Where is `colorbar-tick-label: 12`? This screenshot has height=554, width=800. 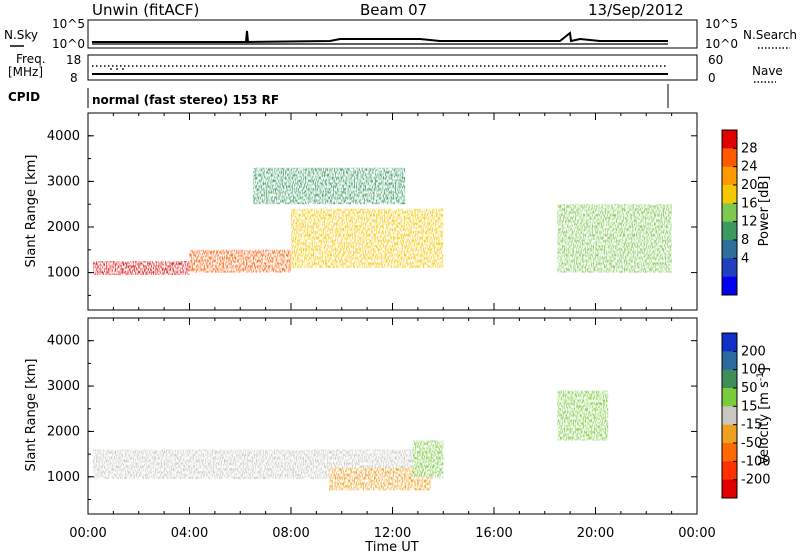 colorbar-tick-label: 12 is located at coordinates (749, 222).